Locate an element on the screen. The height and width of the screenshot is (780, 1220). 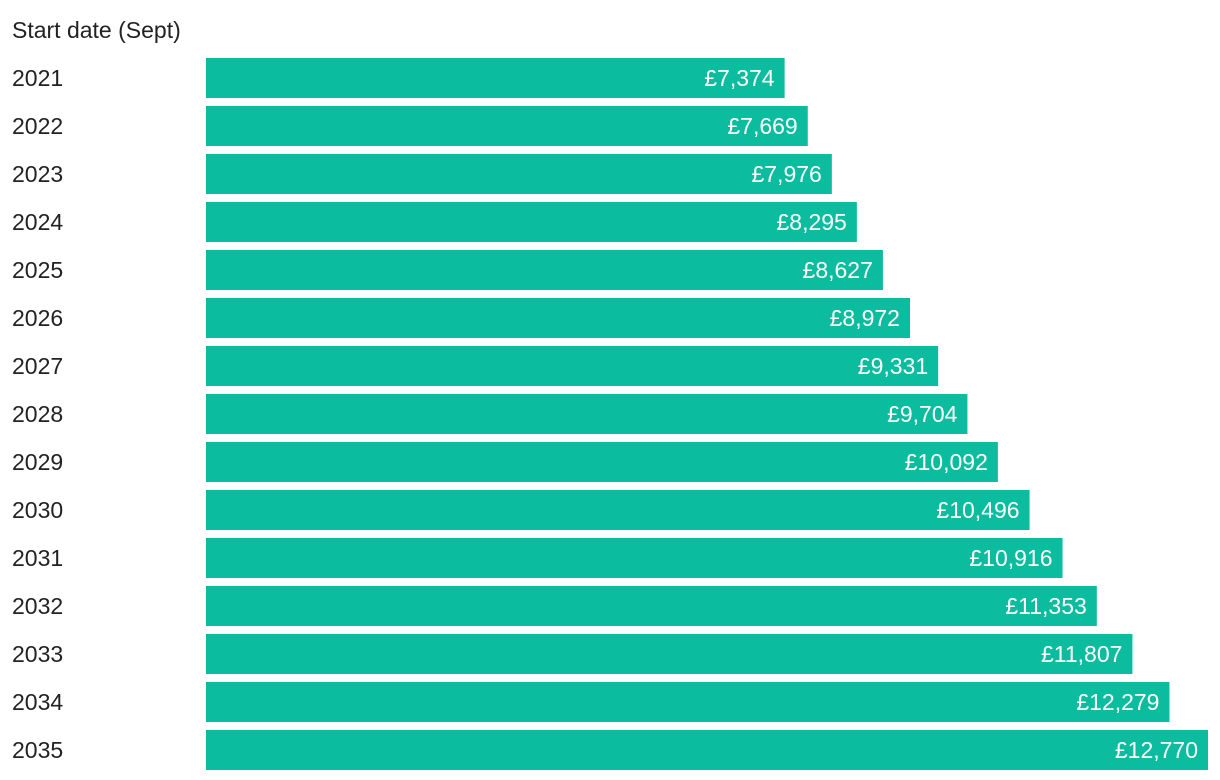
category-label: 2028 is located at coordinates (37, 414).